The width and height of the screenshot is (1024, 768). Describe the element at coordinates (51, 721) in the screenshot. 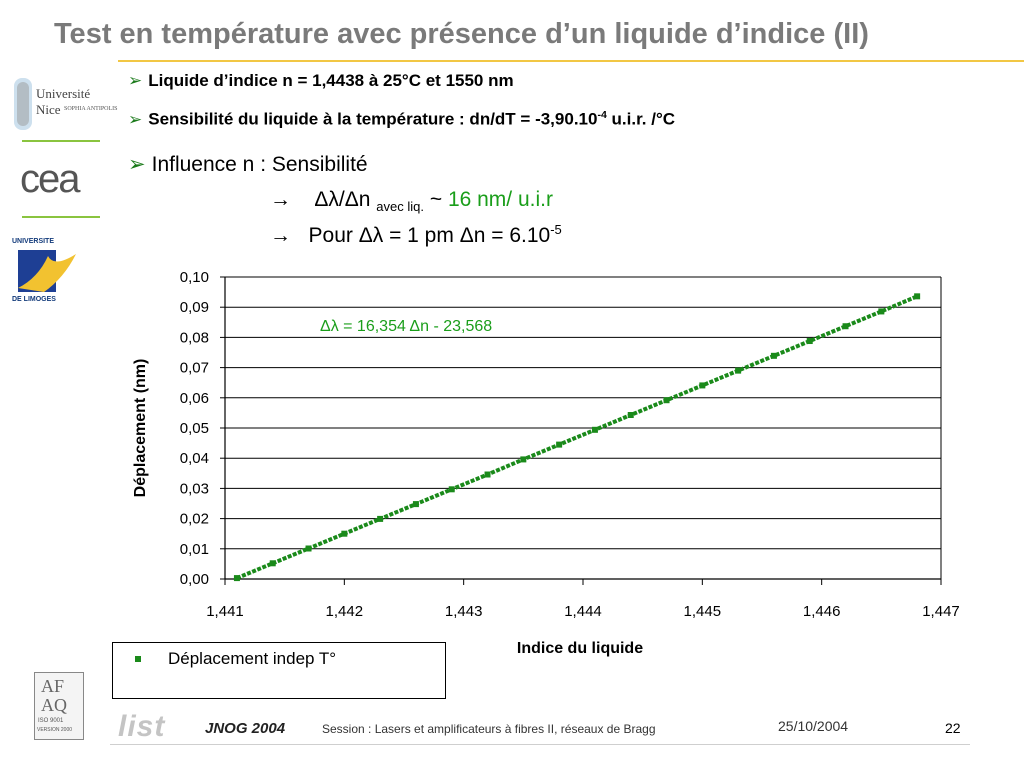

I see `afaq-iso: ISO 9001` at that location.